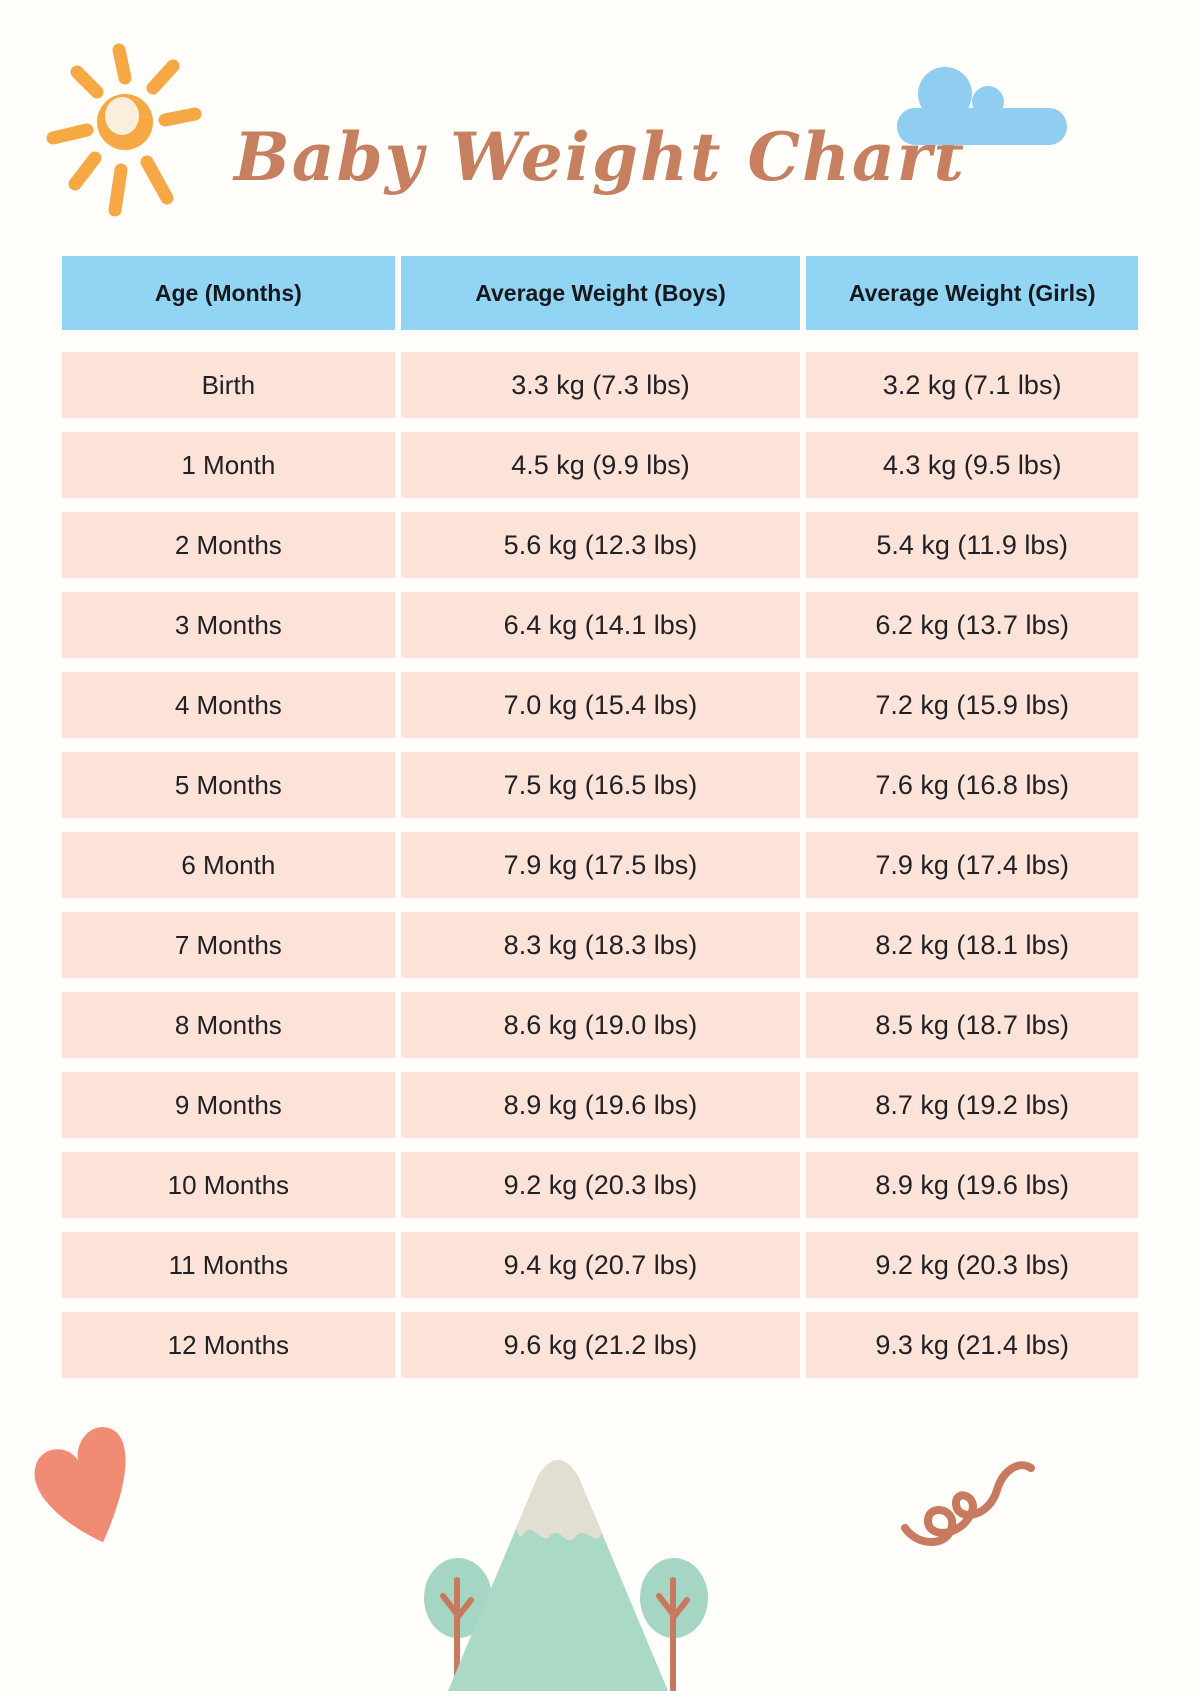 This screenshot has width=1200, height=1691. I want to click on boys-weight-cell: 9.4 kg (20.7 lbs), so click(600, 1265).